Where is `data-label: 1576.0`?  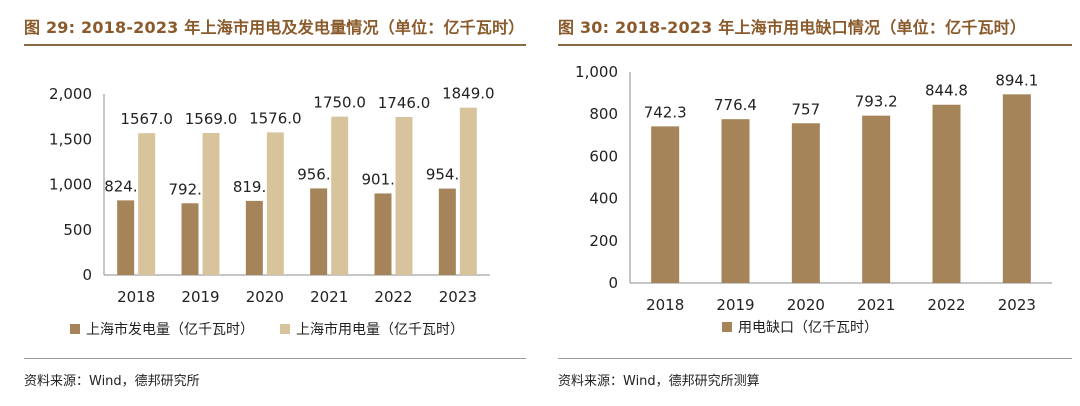 data-label: 1576.0 is located at coordinates (275, 118).